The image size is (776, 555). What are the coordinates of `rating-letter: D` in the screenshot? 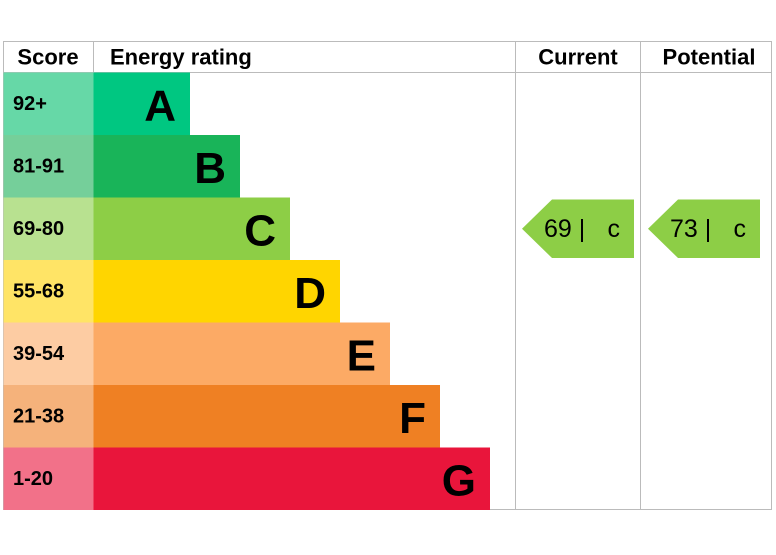 It's located at (310, 293).